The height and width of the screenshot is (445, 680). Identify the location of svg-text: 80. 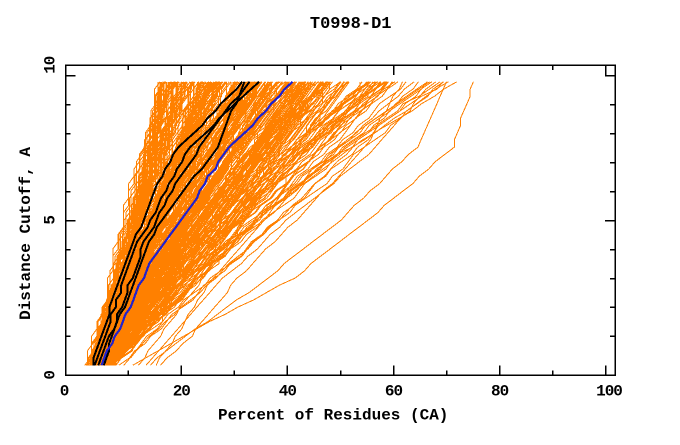
(500, 391).